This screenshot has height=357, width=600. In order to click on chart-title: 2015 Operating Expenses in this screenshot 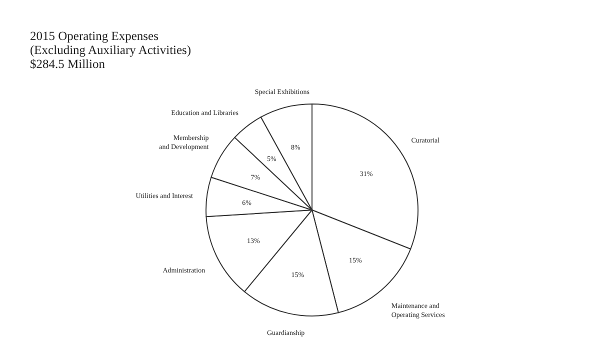, I will do `click(94, 36)`.